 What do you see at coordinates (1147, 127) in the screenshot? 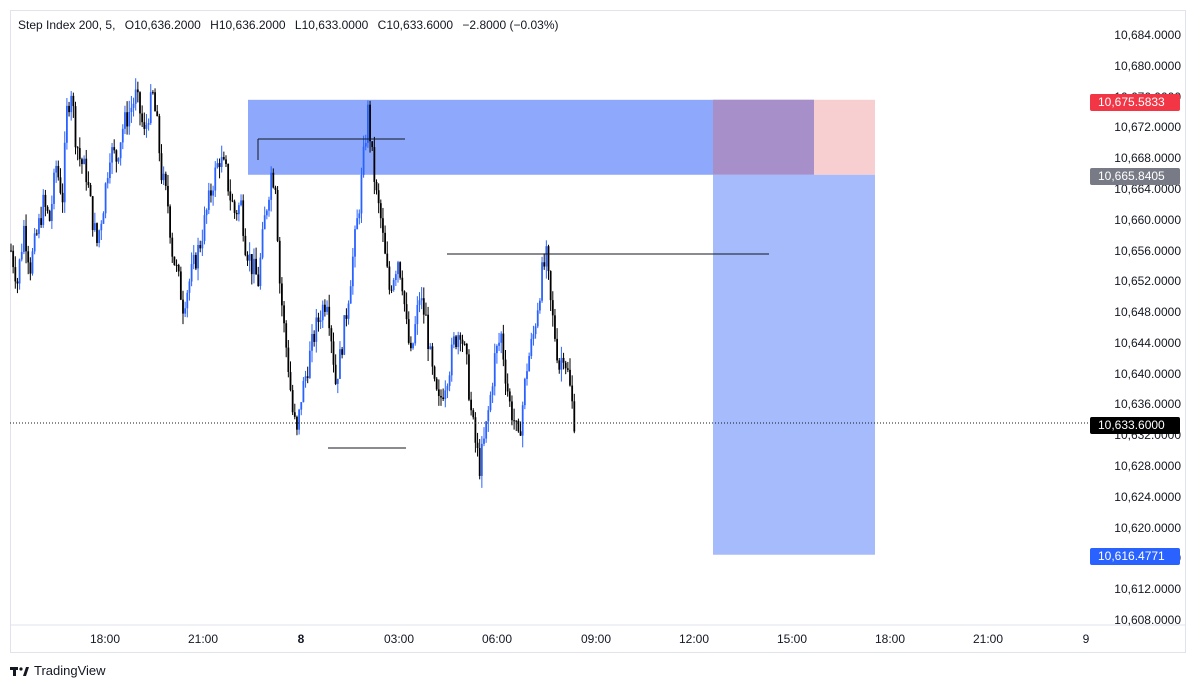
I see `price-axis-label: 10,672.0000` at bounding box center [1147, 127].